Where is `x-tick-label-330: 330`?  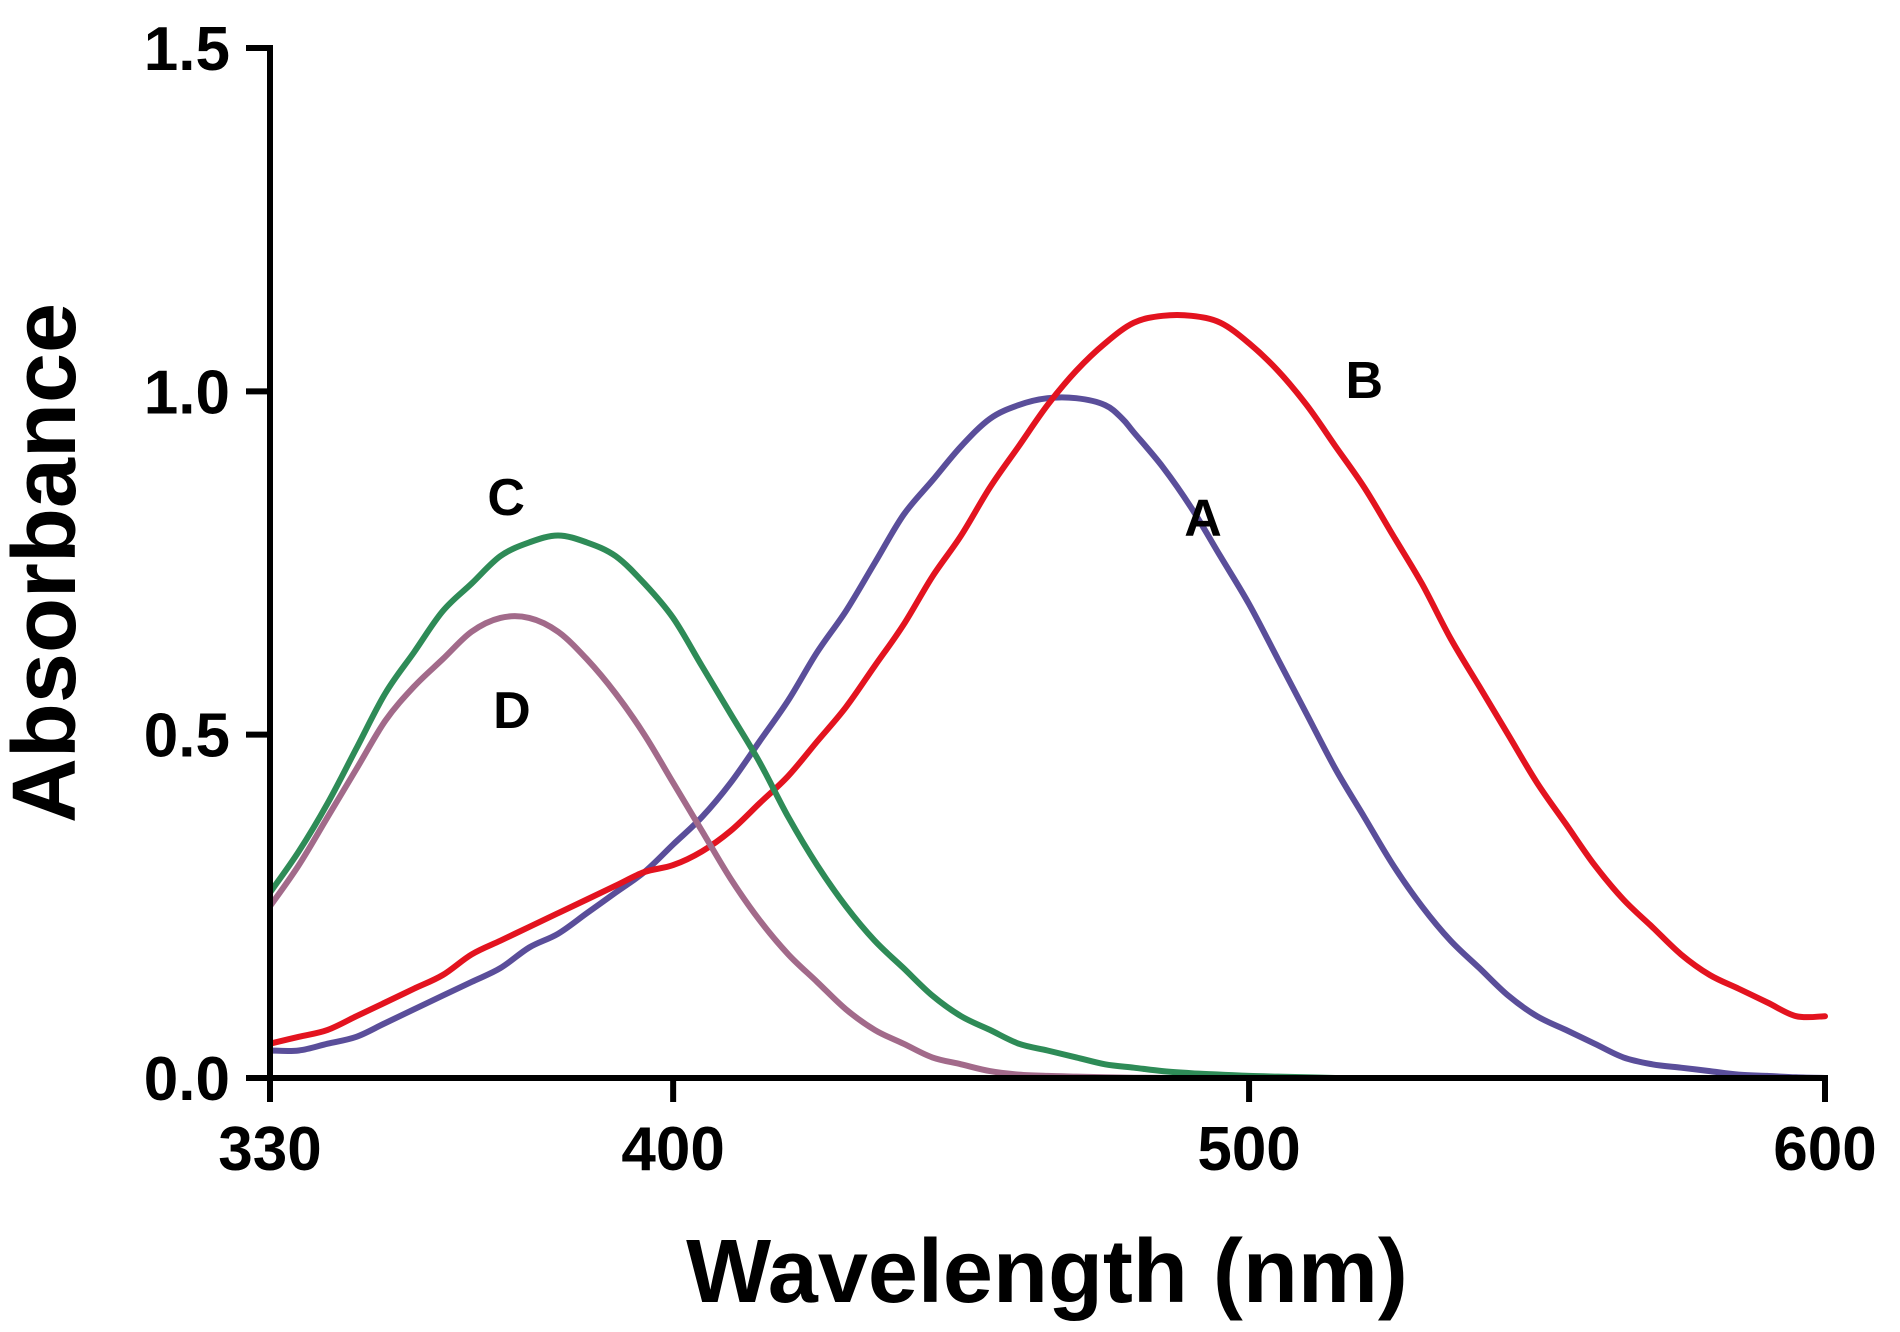 x-tick-label-330: 330 is located at coordinates (269, 1149).